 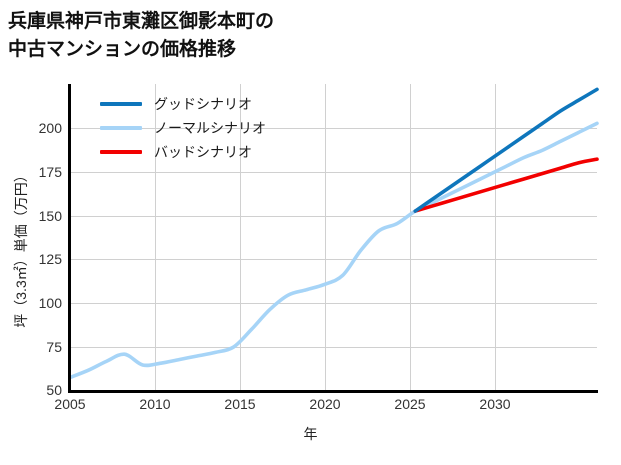 What do you see at coordinates (410, 404) in the screenshot?
I see `x-tick-2025: 2025` at bounding box center [410, 404].